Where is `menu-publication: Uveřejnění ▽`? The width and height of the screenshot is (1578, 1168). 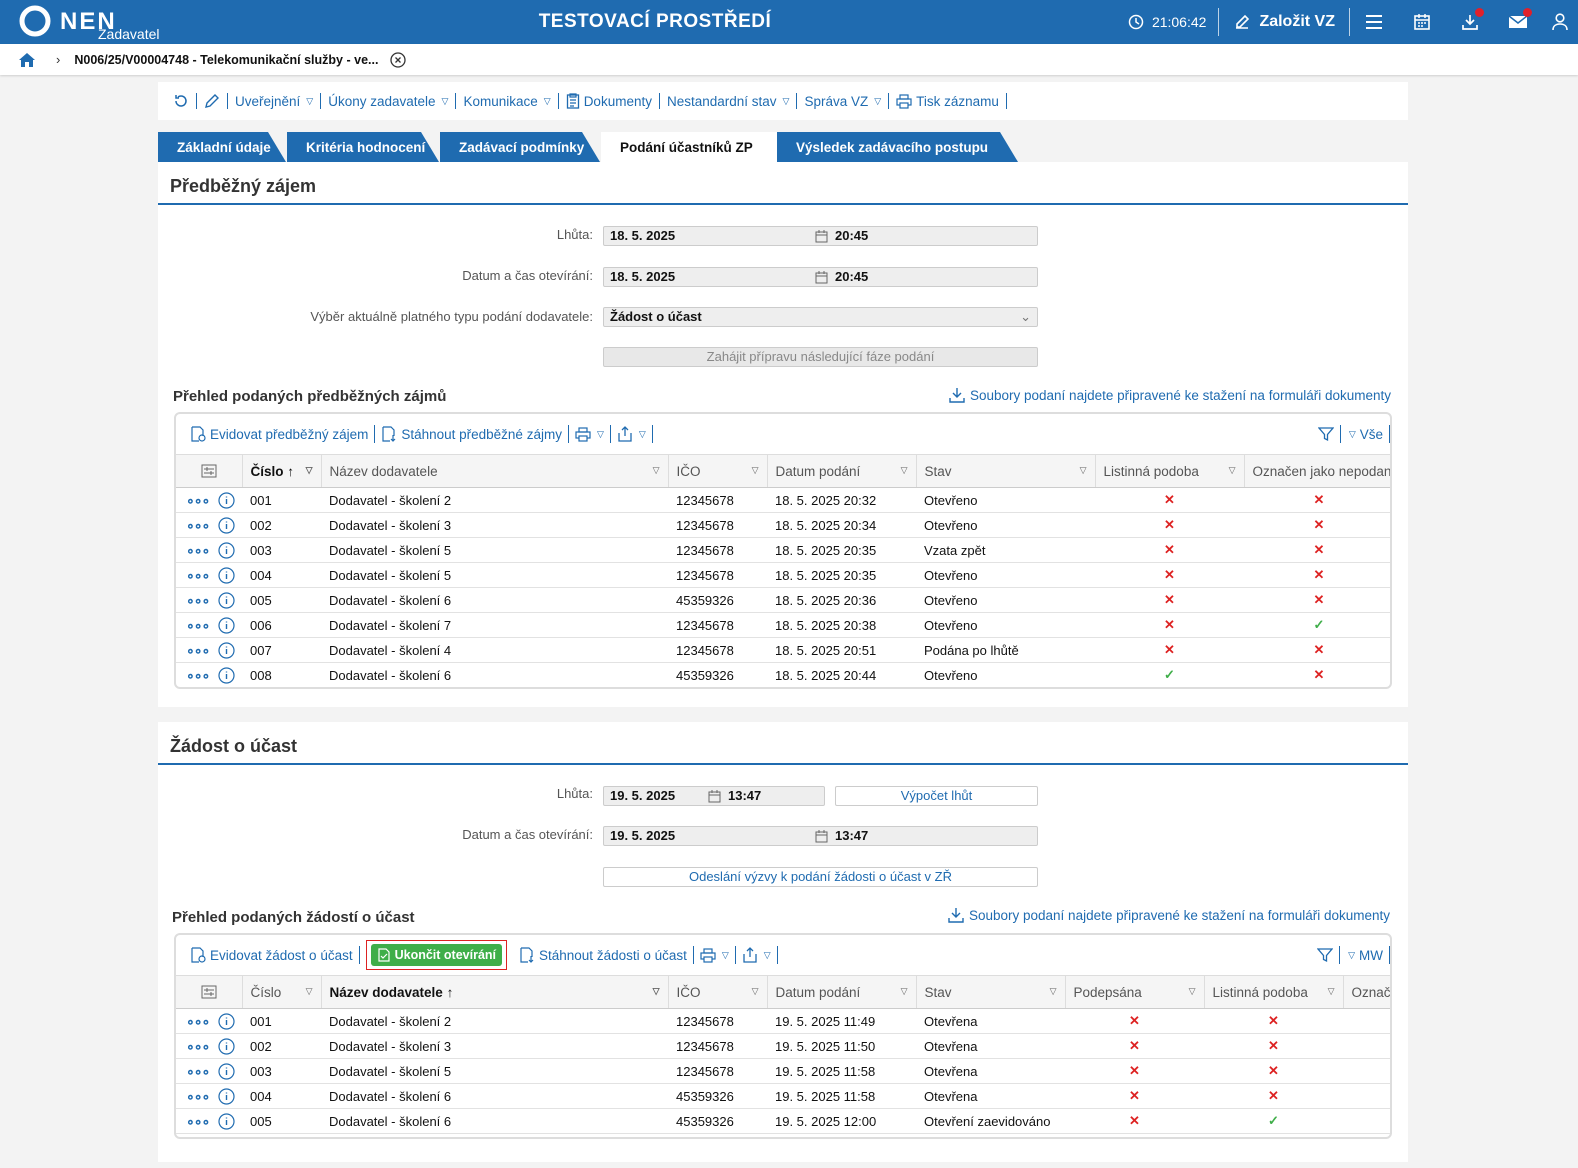 menu-publication: Uveřejnění ▽ is located at coordinates (275, 101).